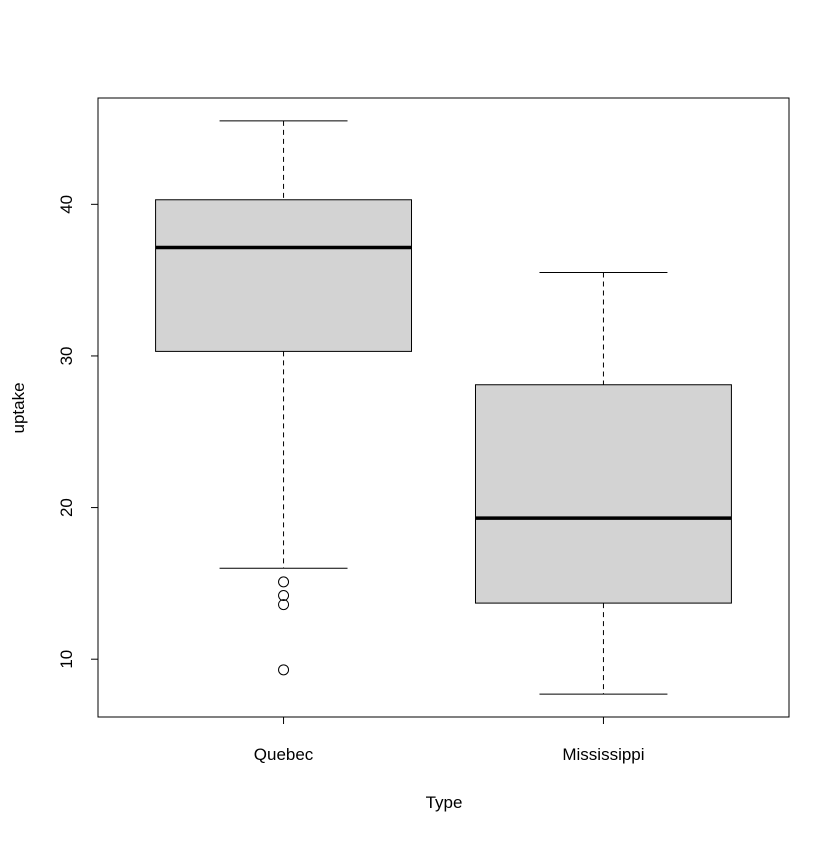 The height and width of the screenshot is (845, 840). Describe the element at coordinates (284, 754) in the screenshot. I see `x-tick-label: Quebec` at that location.